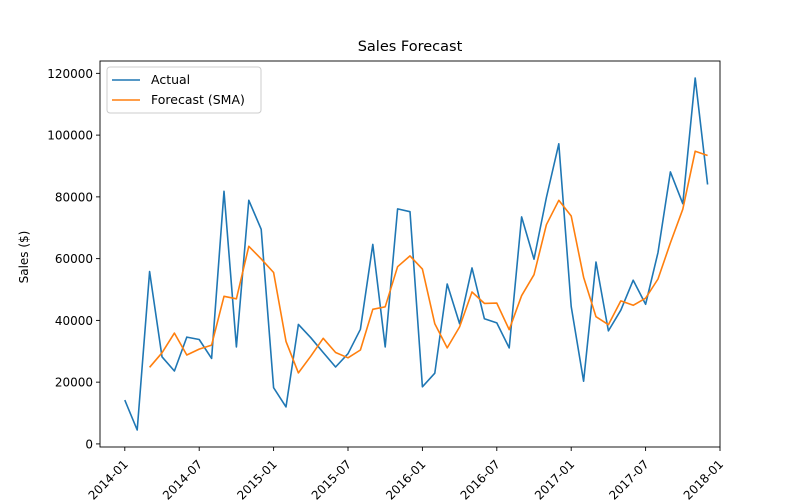  I want to click on y-axis-label: Sales ($), so click(24, 257).